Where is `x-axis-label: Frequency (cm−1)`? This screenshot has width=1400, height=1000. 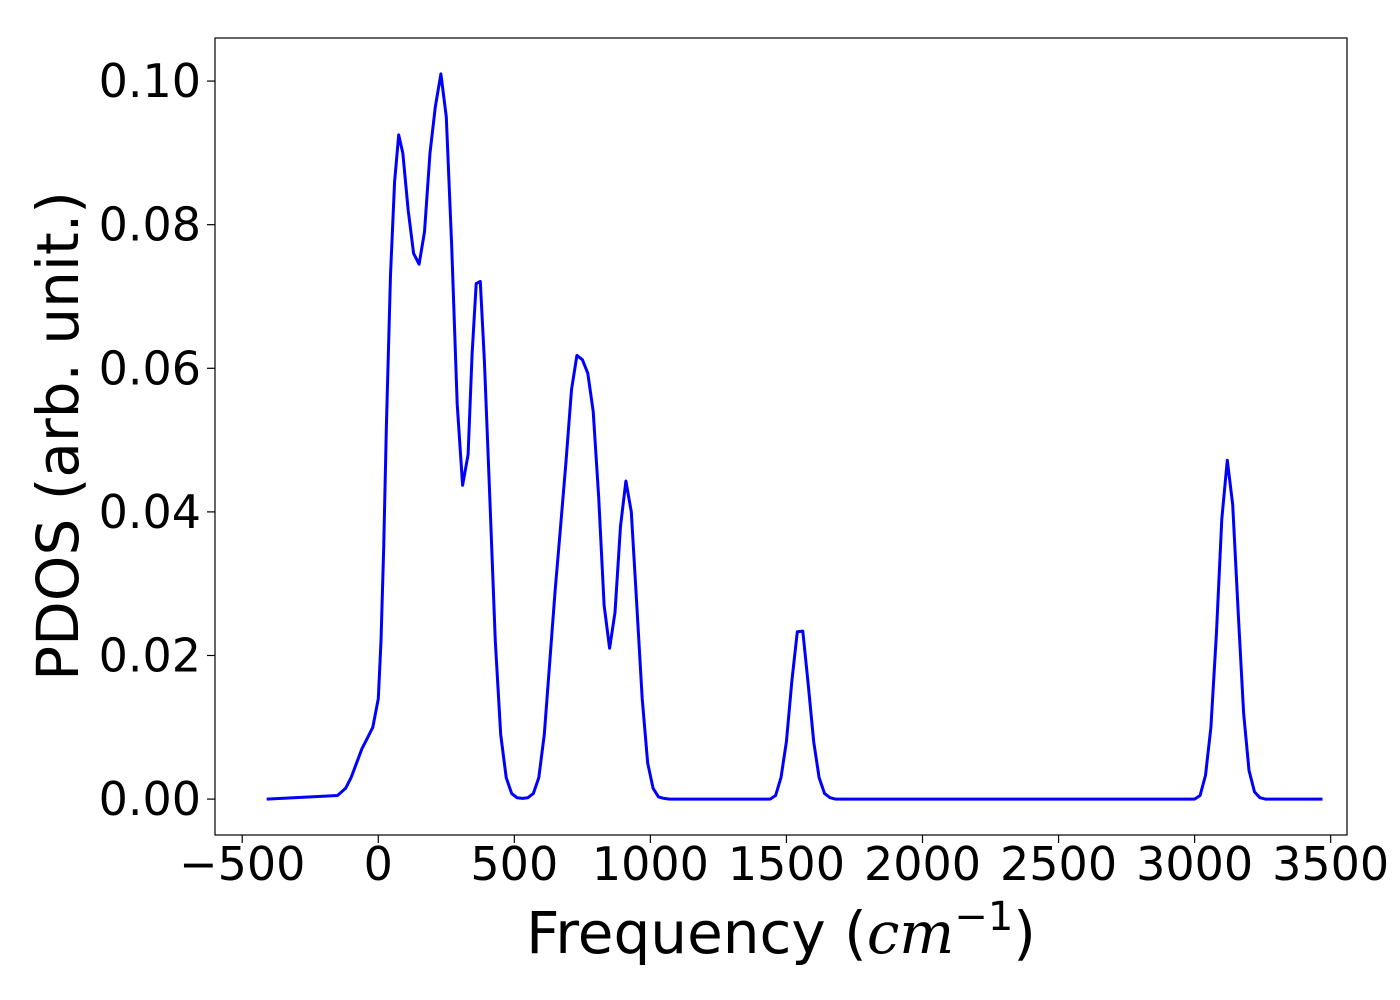
x-axis-label: Frequency (cm−1) is located at coordinates (781, 930).